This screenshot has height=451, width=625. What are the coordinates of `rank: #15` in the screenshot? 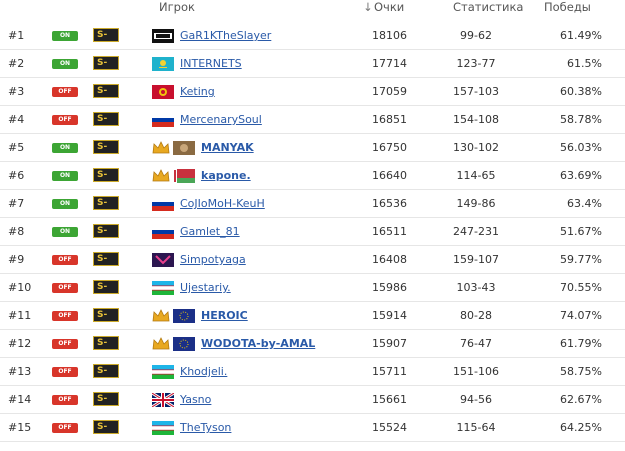 It's located at (20, 427).